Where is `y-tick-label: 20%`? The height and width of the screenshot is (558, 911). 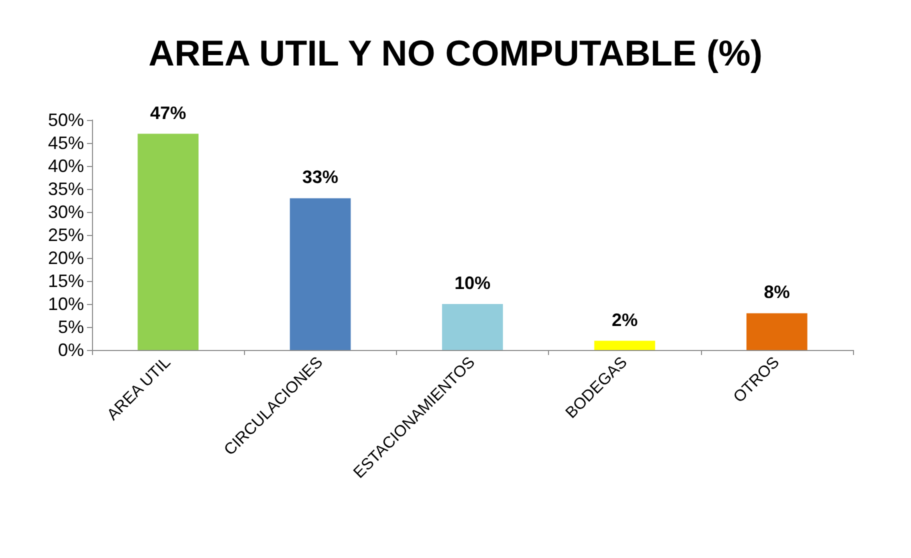
y-tick-label: 20% is located at coordinates (66, 258).